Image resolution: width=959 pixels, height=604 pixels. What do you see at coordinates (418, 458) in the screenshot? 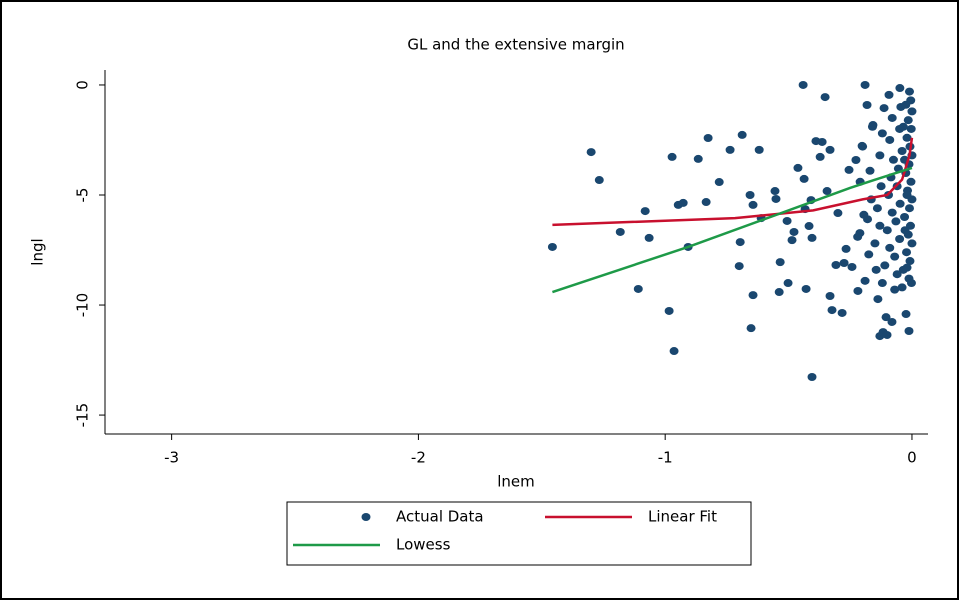
I see `x-tick-label: -2` at bounding box center [418, 458].